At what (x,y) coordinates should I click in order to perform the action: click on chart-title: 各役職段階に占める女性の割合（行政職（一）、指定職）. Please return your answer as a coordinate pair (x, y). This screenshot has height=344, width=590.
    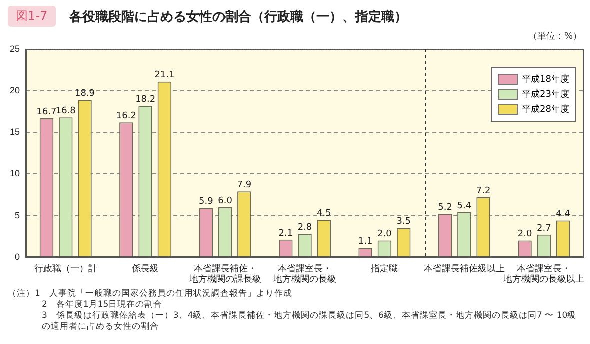
    Looking at the image, I should click on (239, 17).